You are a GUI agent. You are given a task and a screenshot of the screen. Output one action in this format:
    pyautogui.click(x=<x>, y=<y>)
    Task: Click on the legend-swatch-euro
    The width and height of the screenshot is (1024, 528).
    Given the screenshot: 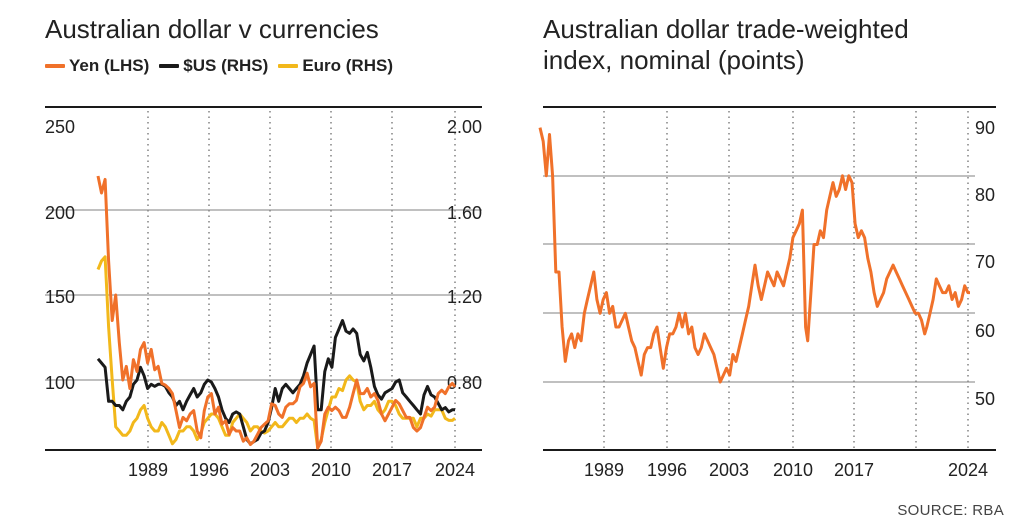 What is the action you would take?
    pyautogui.click(x=288, y=66)
    